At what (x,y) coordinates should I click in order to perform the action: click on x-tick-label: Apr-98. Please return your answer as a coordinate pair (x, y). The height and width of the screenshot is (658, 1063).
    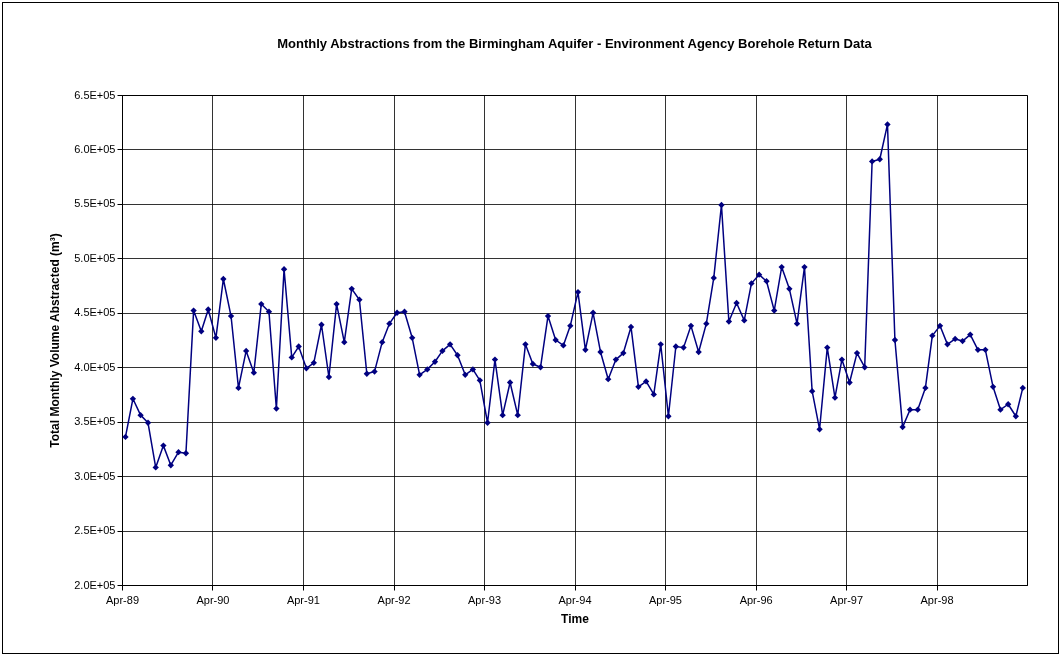
    Looking at the image, I should click on (937, 599).